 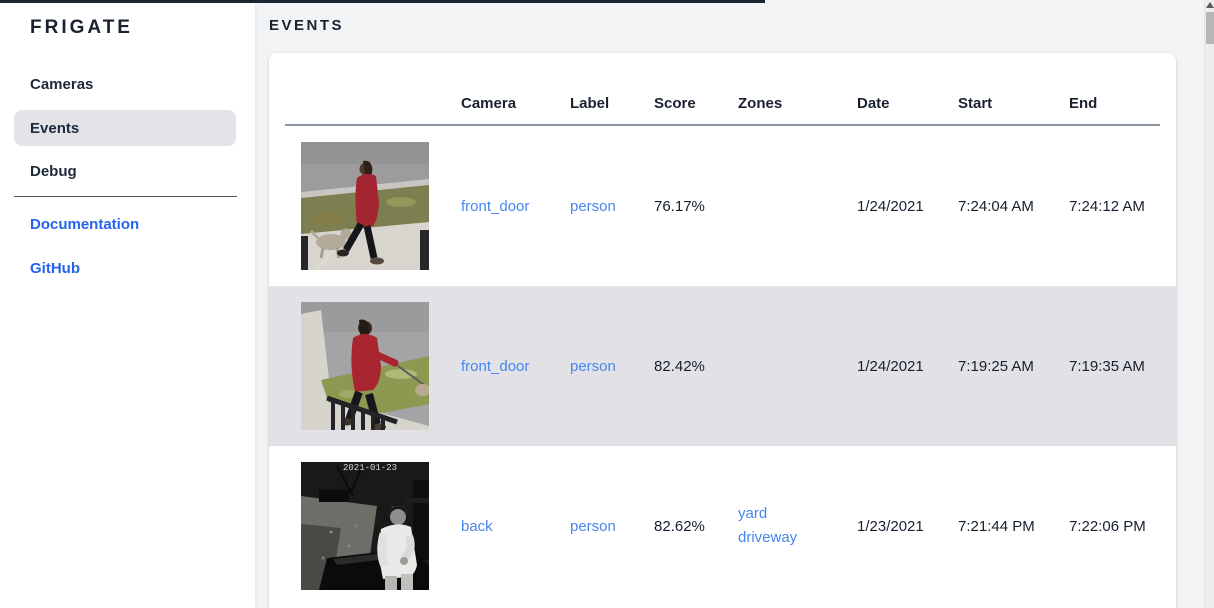 What do you see at coordinates (797, 526) in the screenshot?
I see `zones-cell: yard driveway` at bounding box center [797, 526].